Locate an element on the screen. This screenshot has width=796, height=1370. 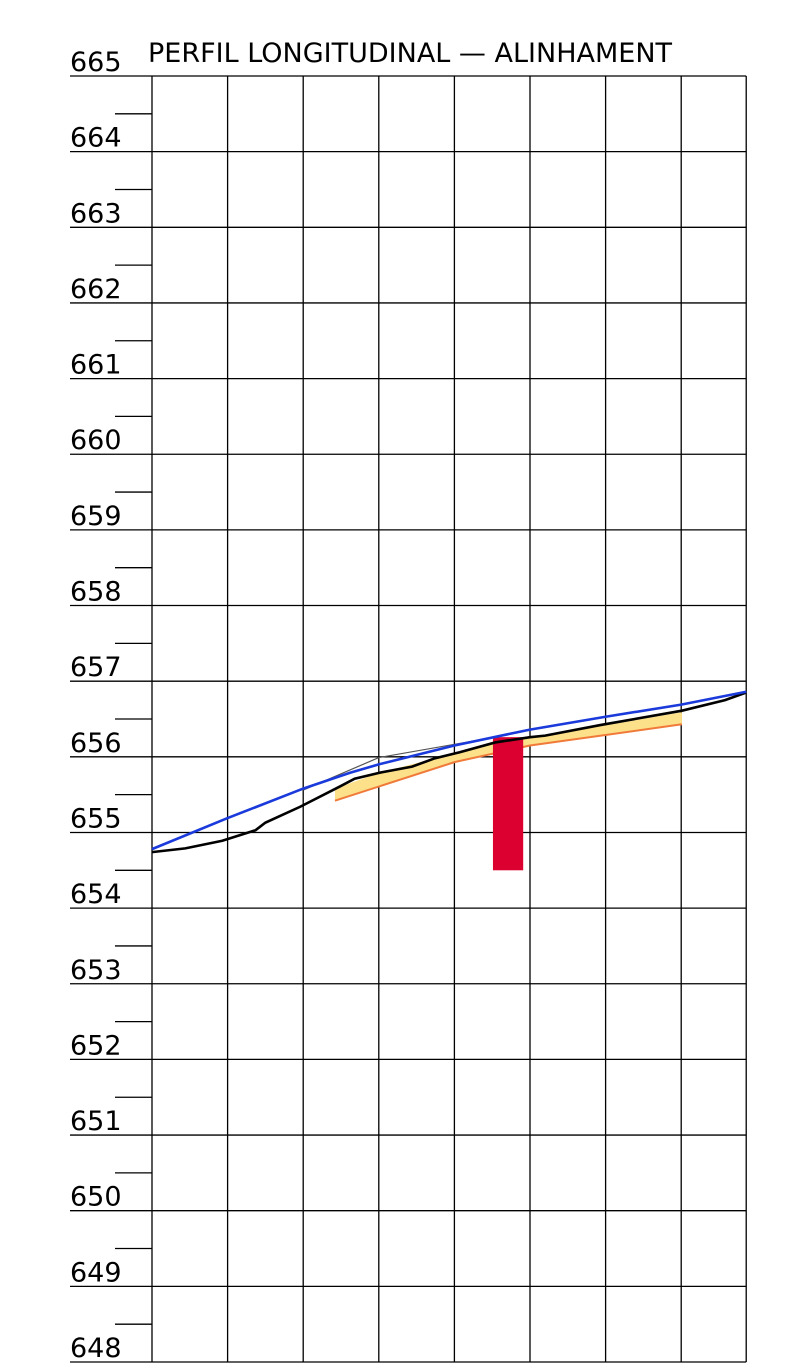
red-bar is located at coordinates (508, 804).